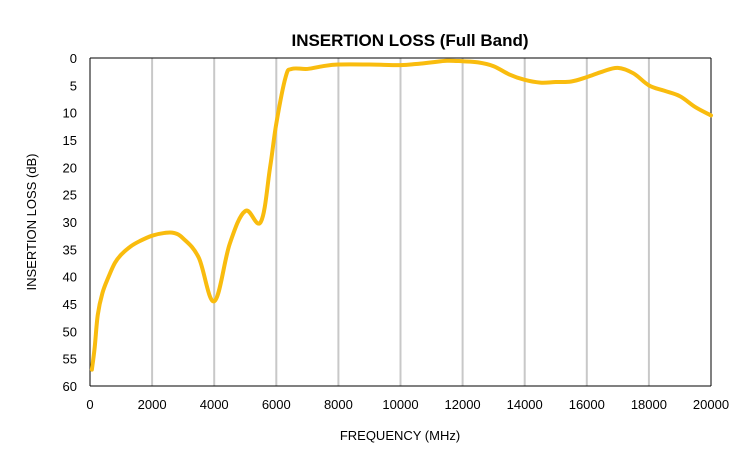  I want to click on x-tick-label: 4000, so click(214, 404).